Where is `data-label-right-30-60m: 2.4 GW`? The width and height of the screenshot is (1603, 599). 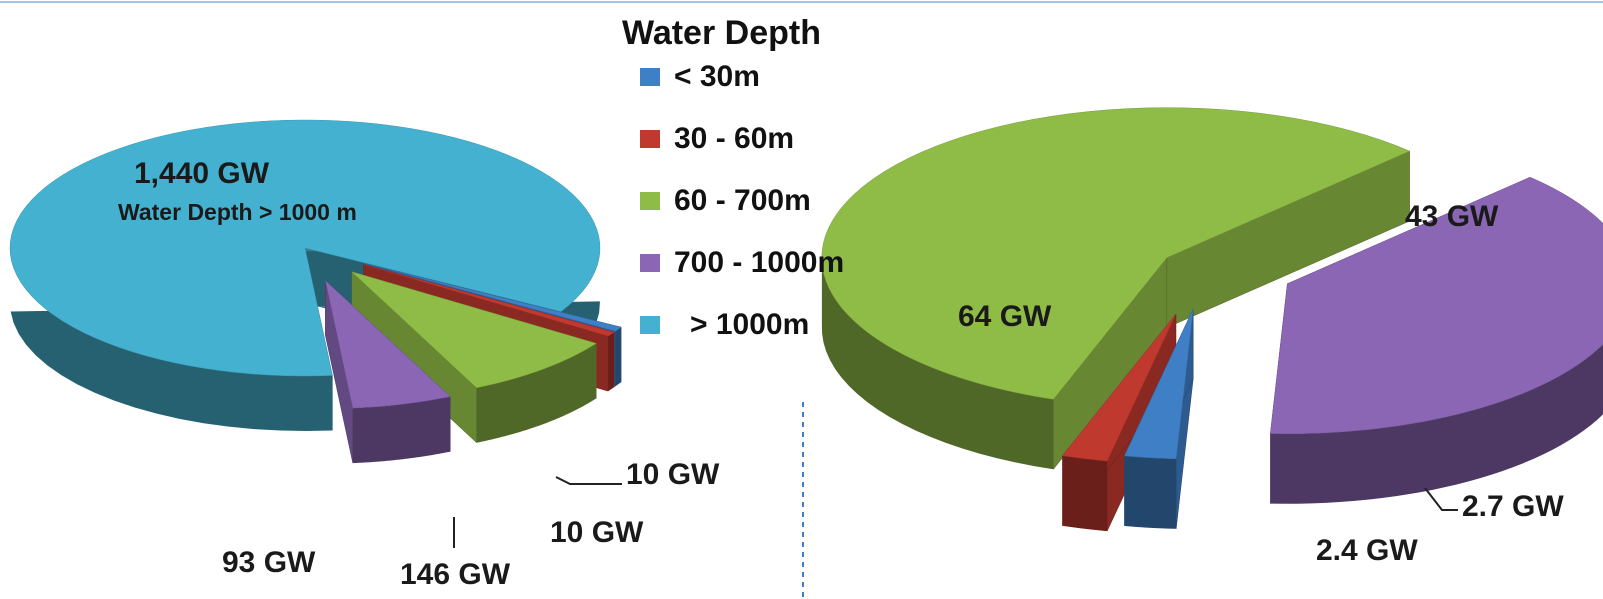 data-label-right-30-60m: 2.4 GW is located at coordinates (1367, 550).